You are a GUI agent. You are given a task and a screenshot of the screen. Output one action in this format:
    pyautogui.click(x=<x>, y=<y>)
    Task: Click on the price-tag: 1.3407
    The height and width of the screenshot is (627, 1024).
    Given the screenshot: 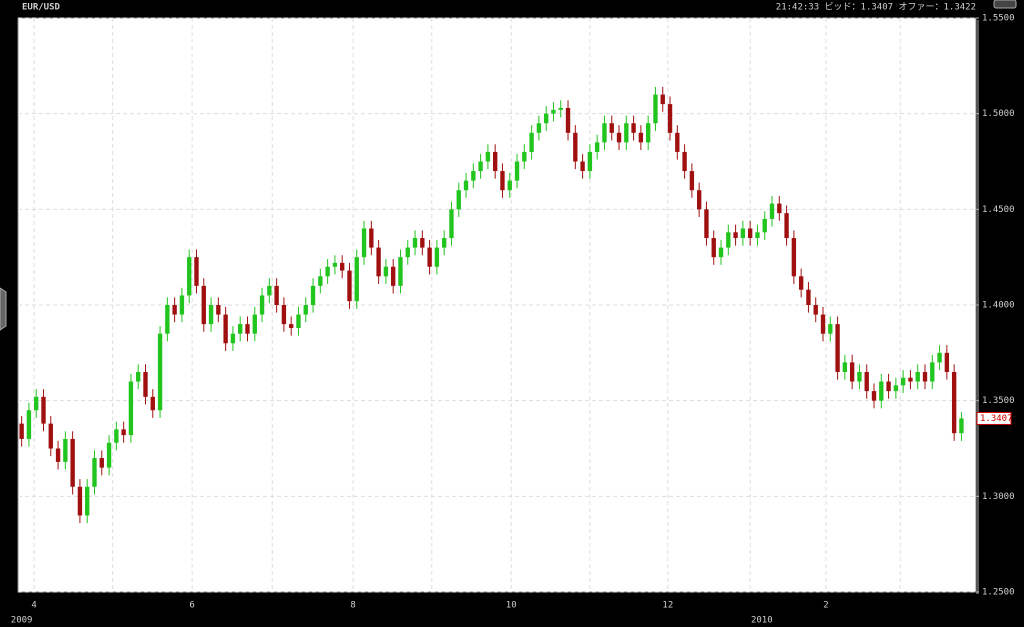 What is the action you would take?
    pyautogui.click(x=996, y=419)
    